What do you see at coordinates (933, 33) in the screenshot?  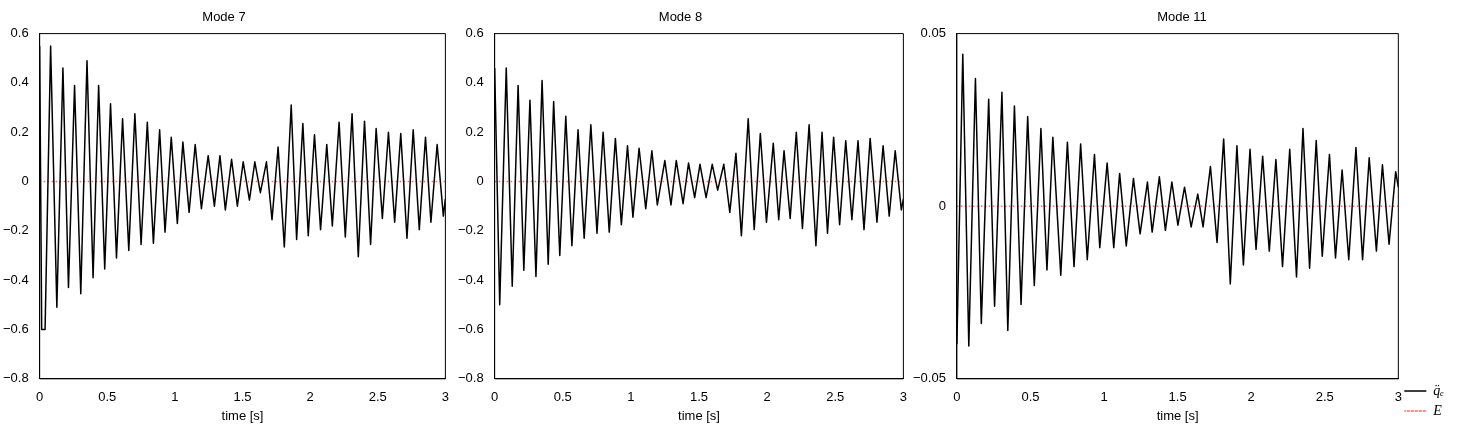 I see `y-tick-label: 0.05` at bounding box center [933, 33].